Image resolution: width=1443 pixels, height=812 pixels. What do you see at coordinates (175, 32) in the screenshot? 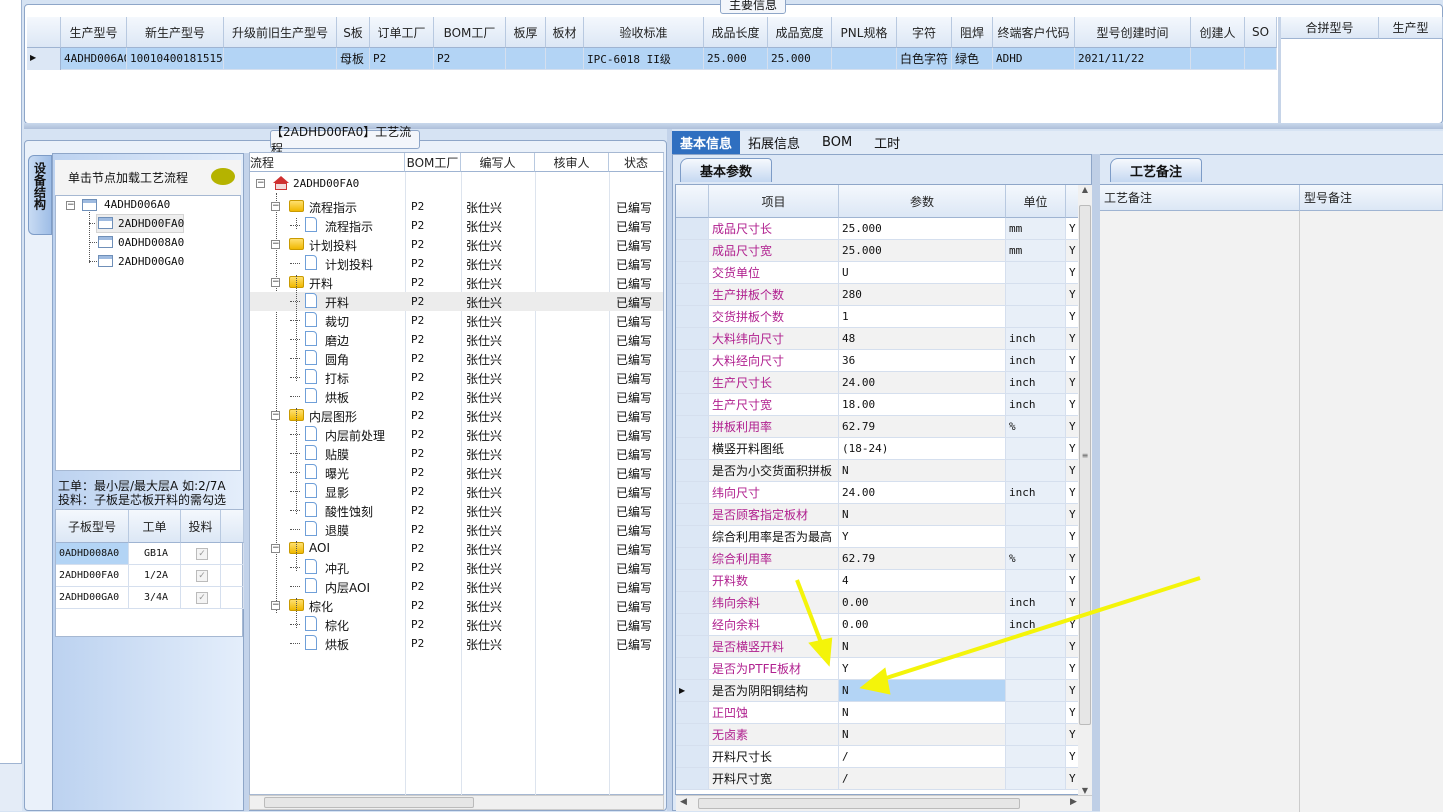
I see `column-header: 新生产型号` at bounding box center [175, 32].